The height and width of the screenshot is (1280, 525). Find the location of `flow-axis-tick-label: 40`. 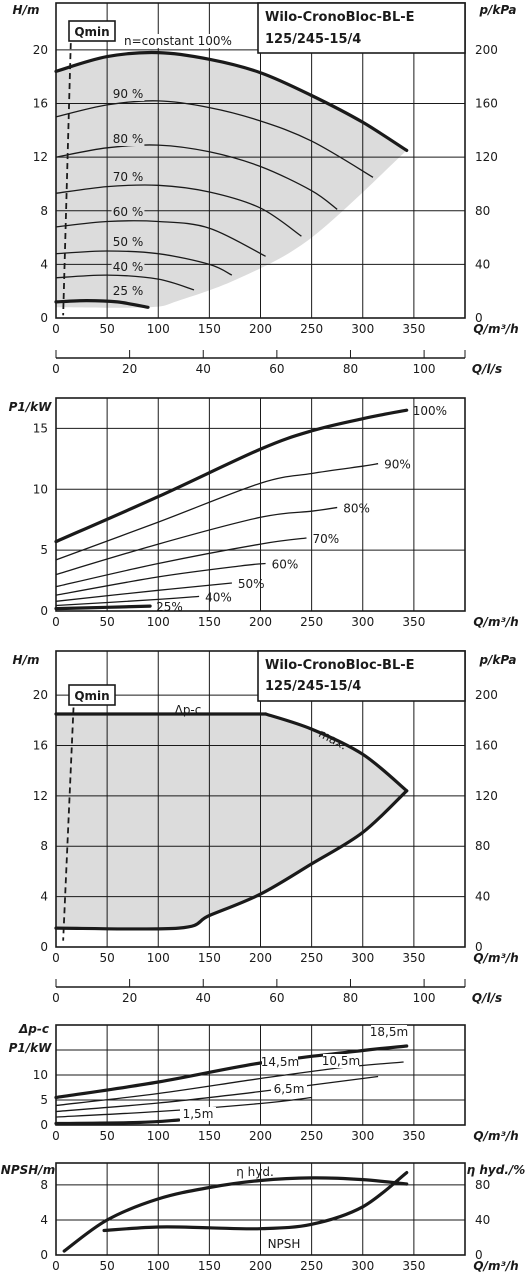

flow-axis-tick-label: 40 is located at coordinates (203, 998).